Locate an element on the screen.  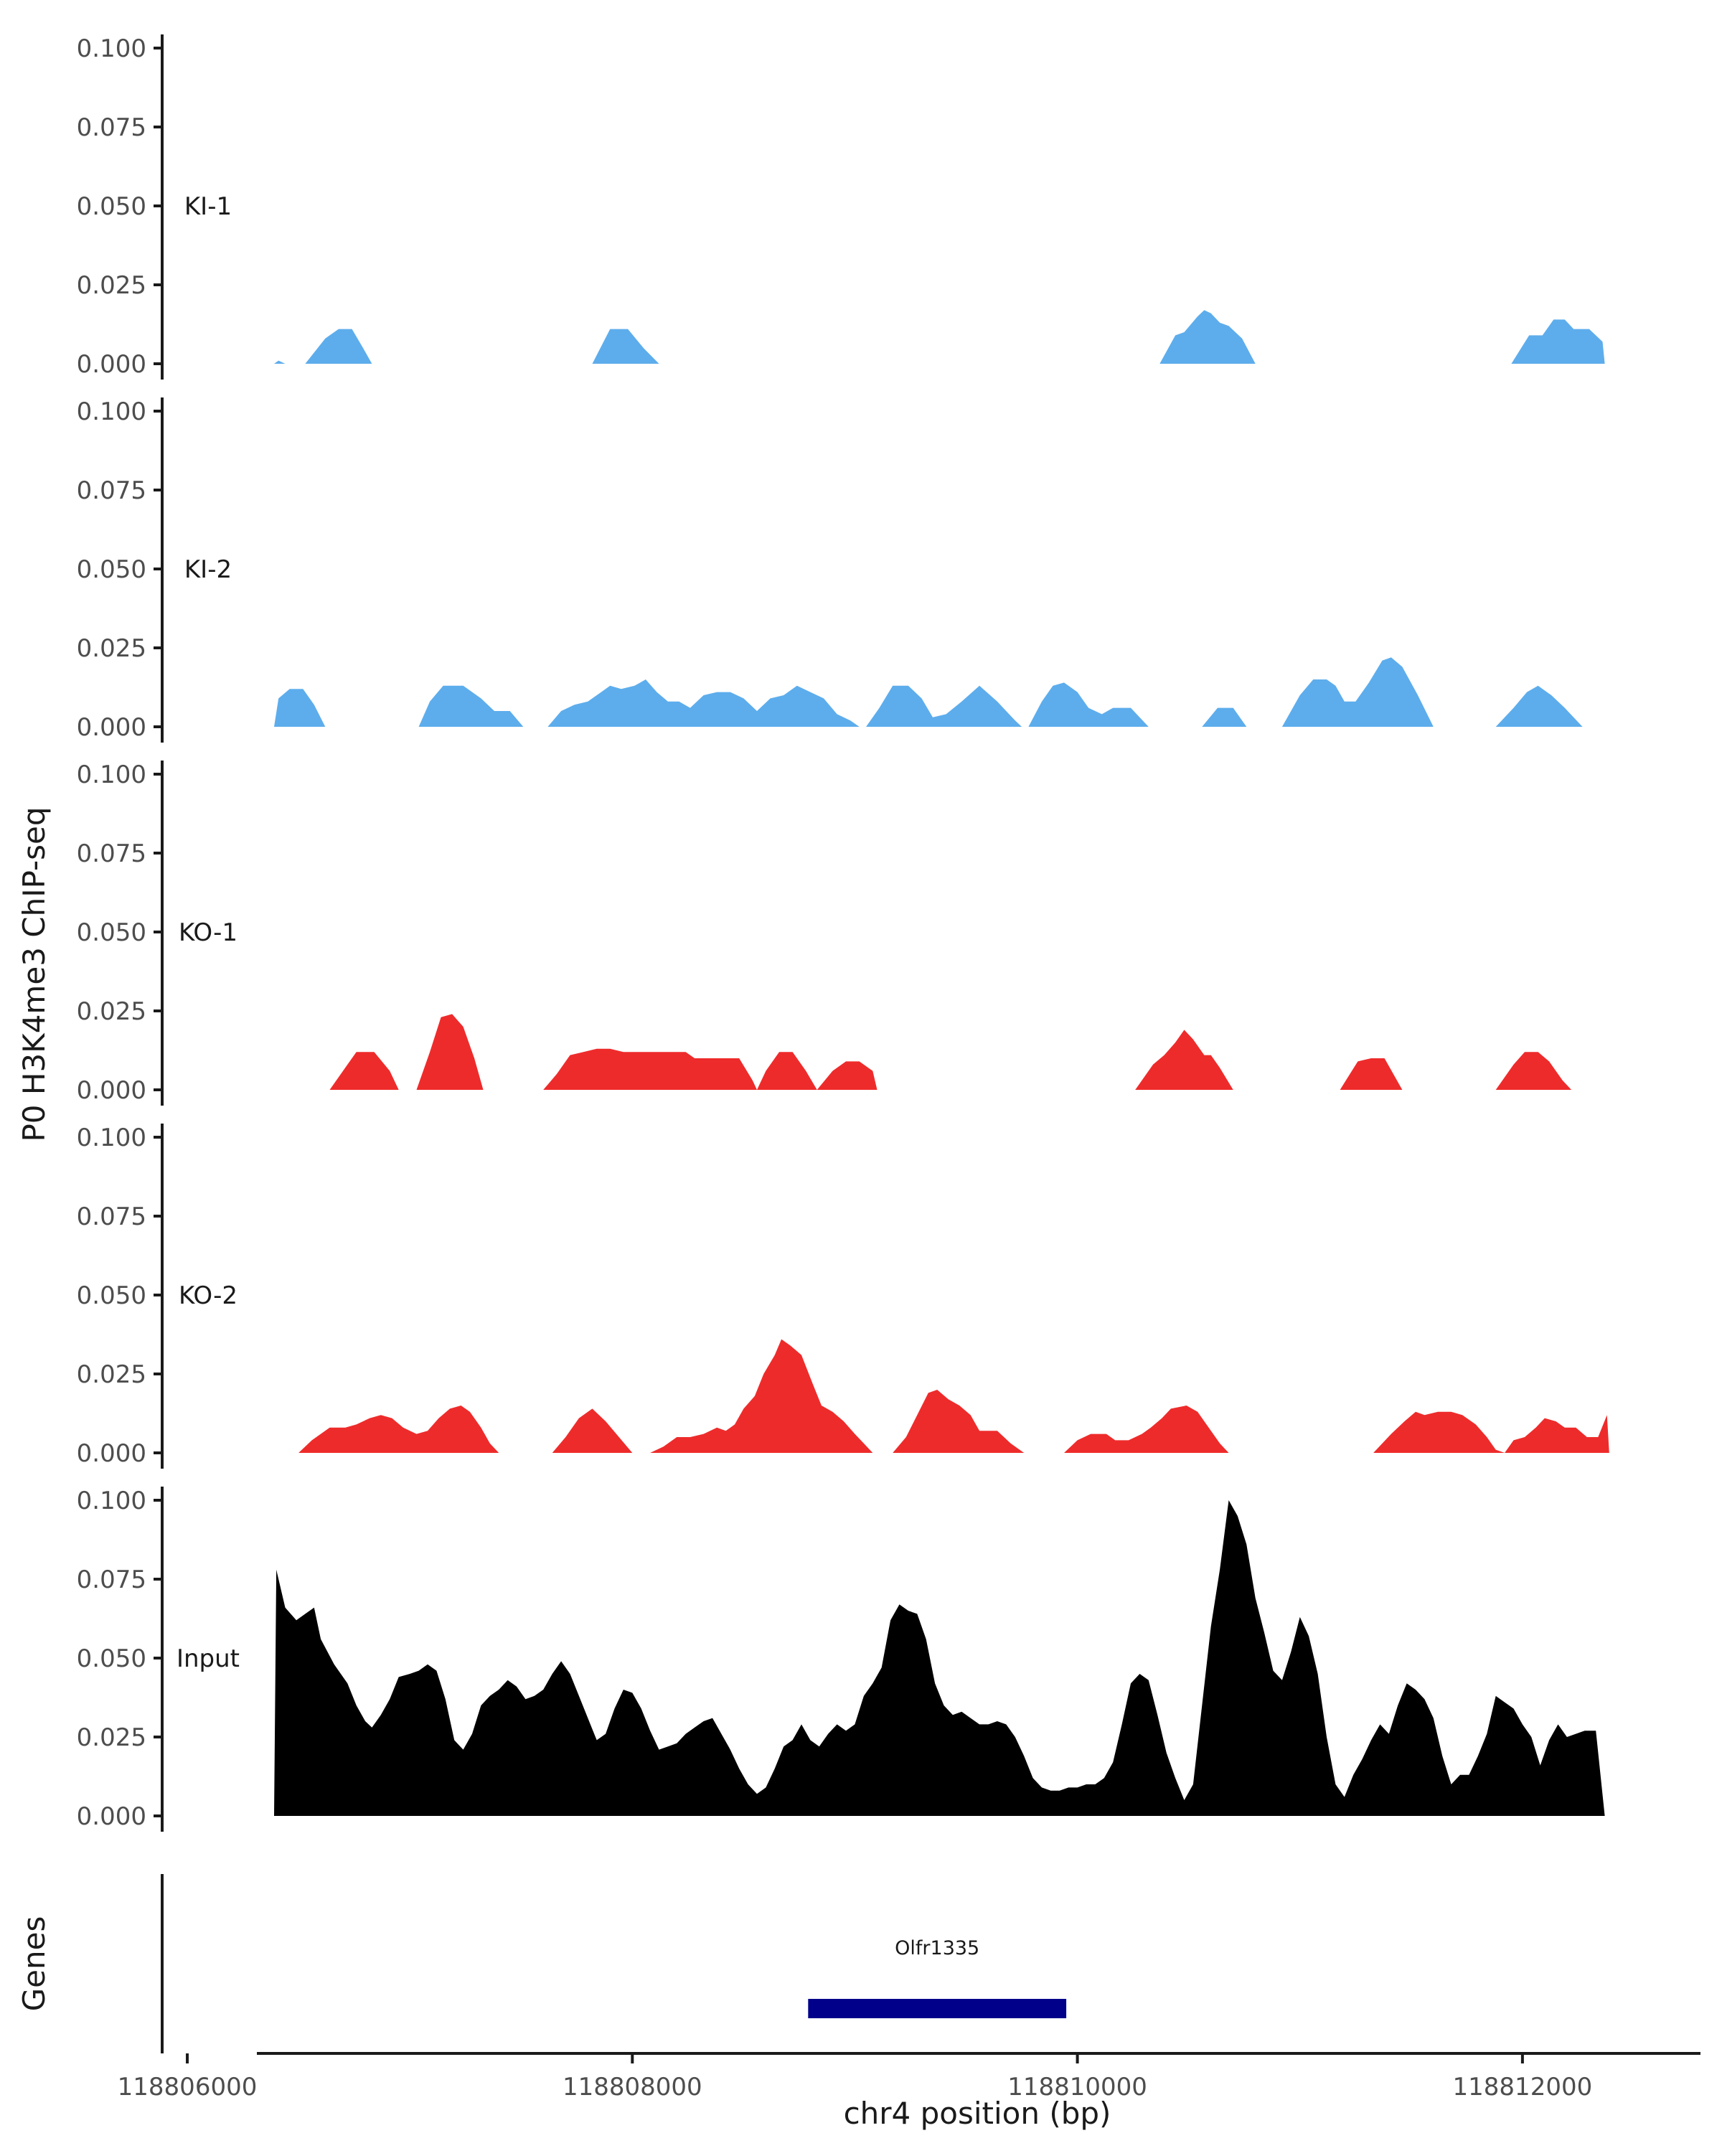
track-panel-ki-2: 0.000 0.025 0.050 0.075 0.100 KI-2 is located at coordinates (843, 570).